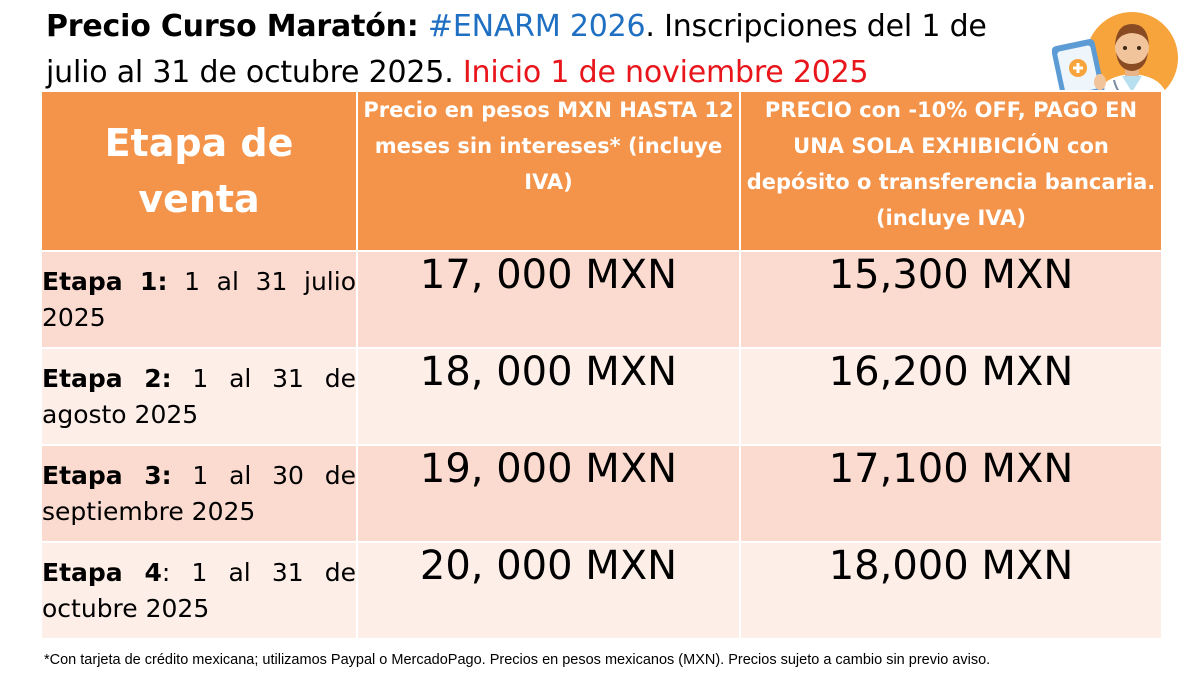 The height and width of the screenshot is (675, 1200). I want to click on stage-dates: 1 al 31 de agosto 2025, so click(199, 396).